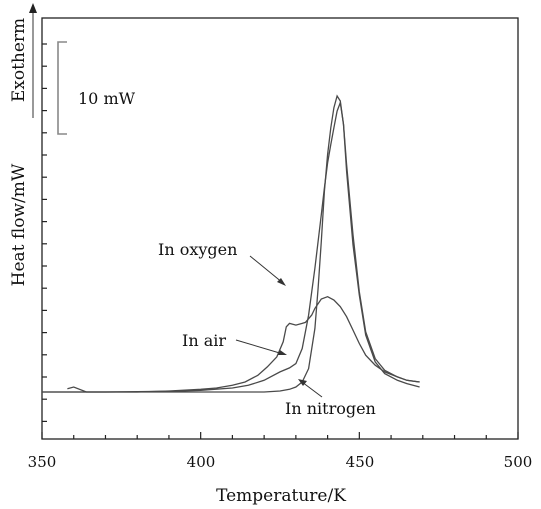 Image resolution: width=541 pixels, height=509 pixels. I want to click on leader-oxygen, so click(266, 269).